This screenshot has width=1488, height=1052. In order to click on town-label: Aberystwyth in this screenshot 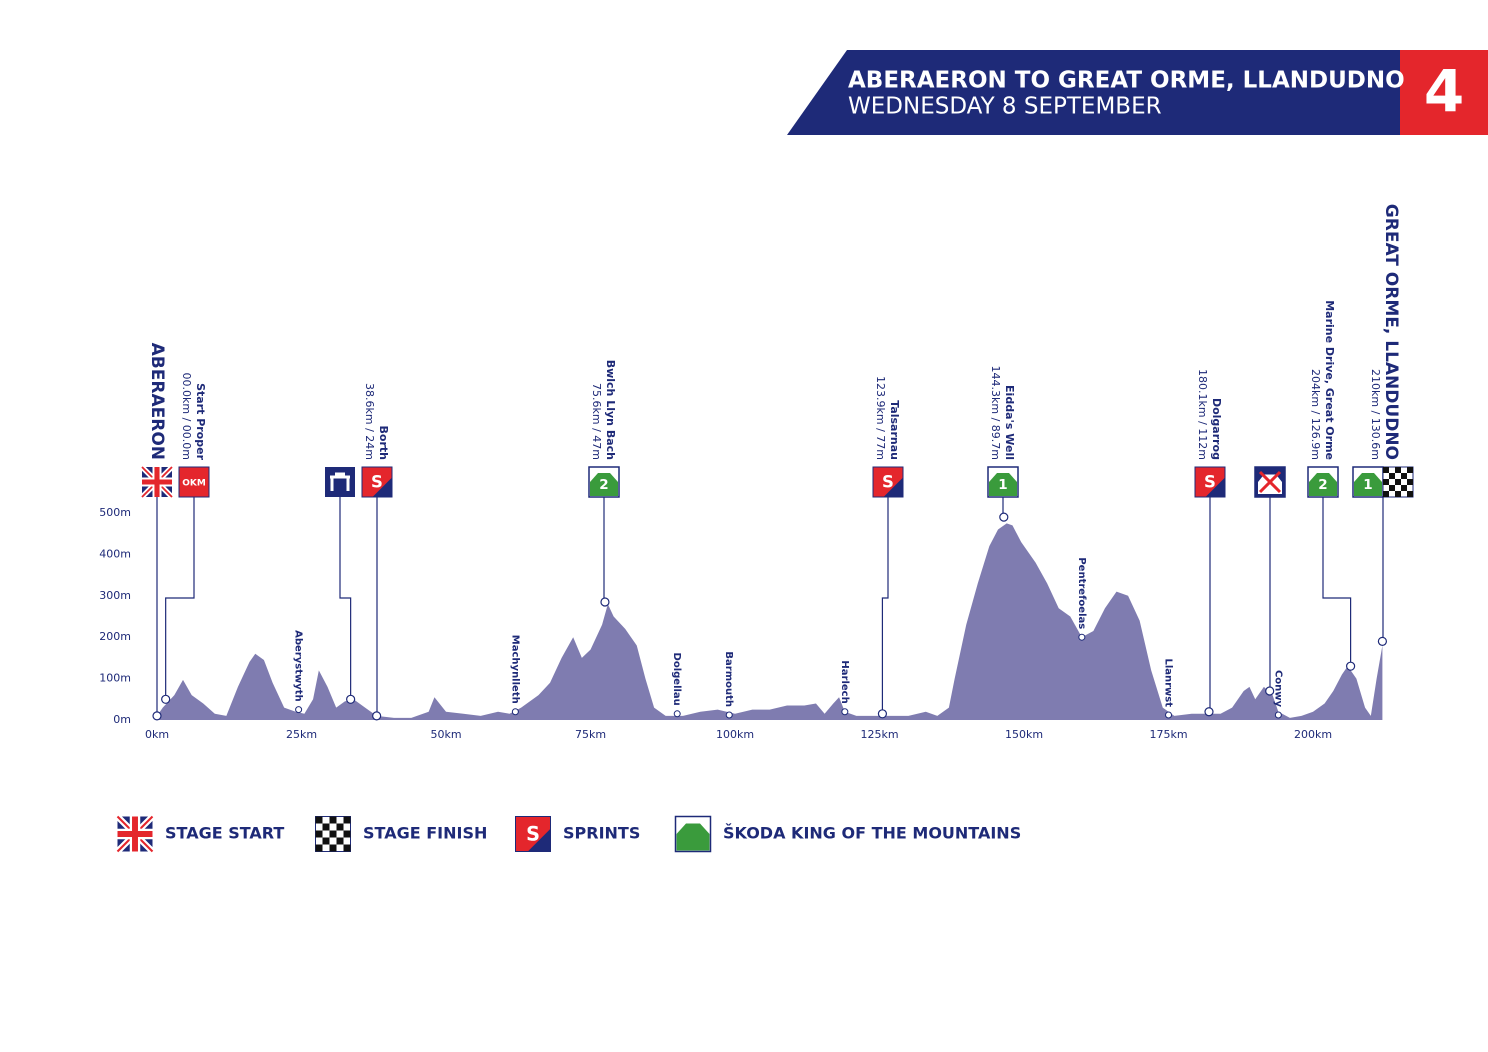, I will do `click(298, 666)`.